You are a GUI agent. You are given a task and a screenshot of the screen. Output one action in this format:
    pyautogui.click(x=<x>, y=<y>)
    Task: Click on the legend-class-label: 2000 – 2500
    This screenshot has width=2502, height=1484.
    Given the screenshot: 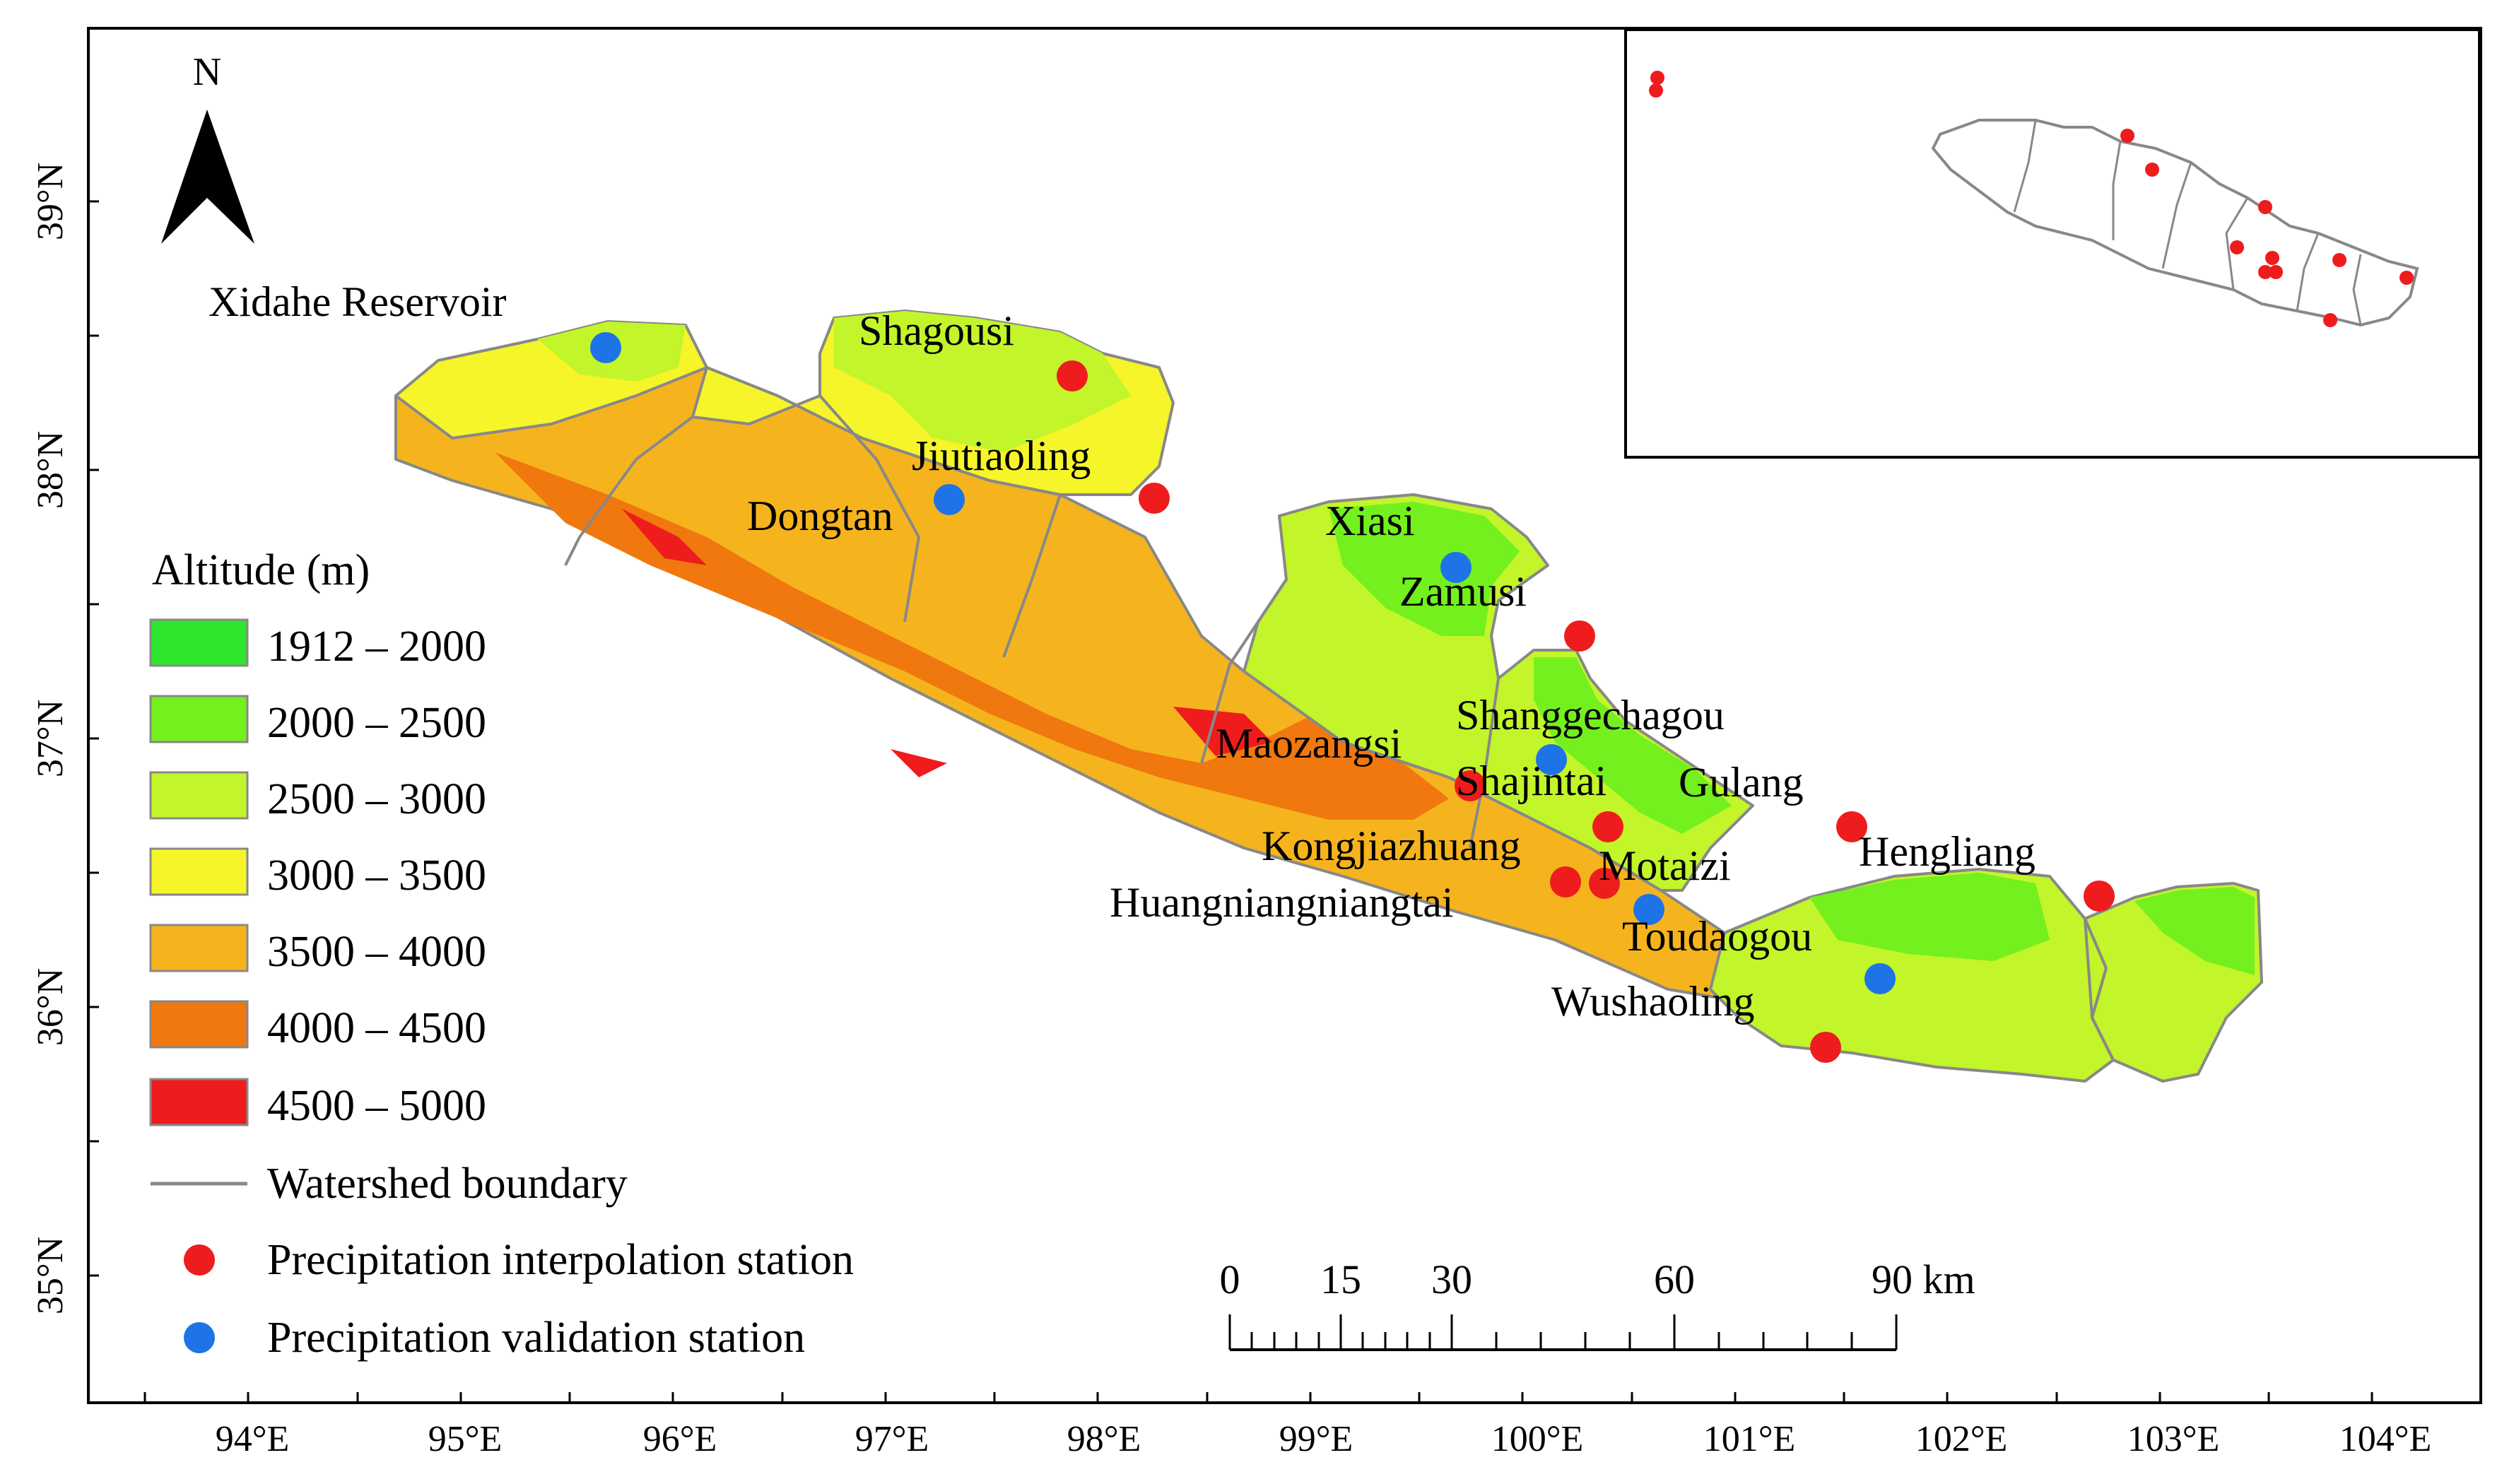 What is the action you would take?
    pyautogui.click(x=377, y=723)
    